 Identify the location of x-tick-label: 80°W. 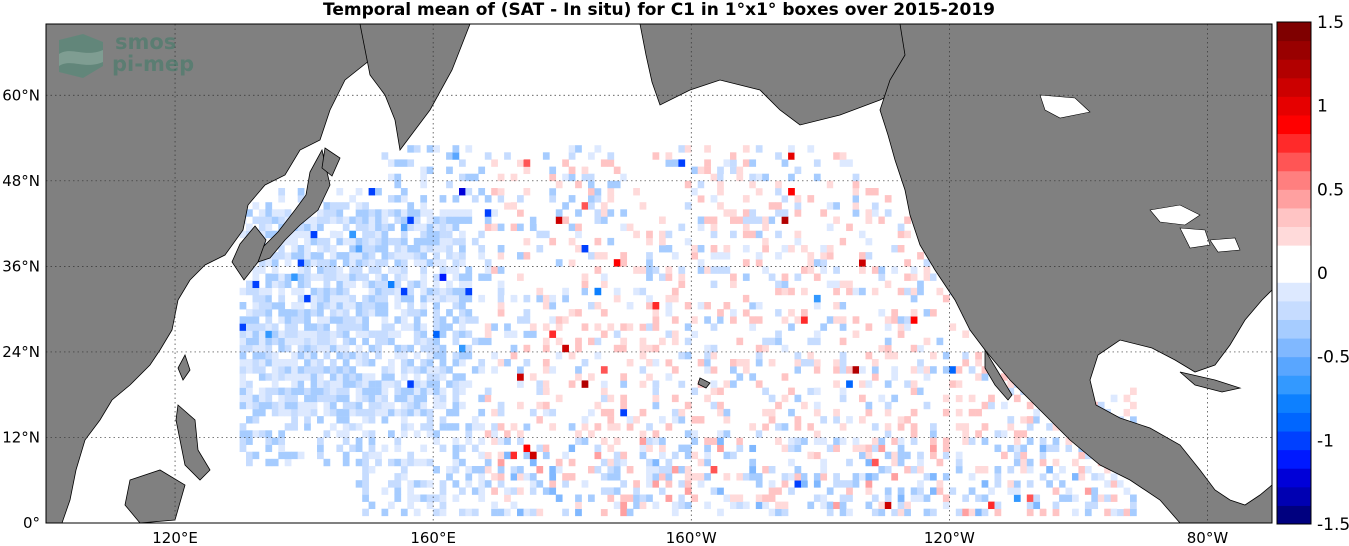
(1208, 537).